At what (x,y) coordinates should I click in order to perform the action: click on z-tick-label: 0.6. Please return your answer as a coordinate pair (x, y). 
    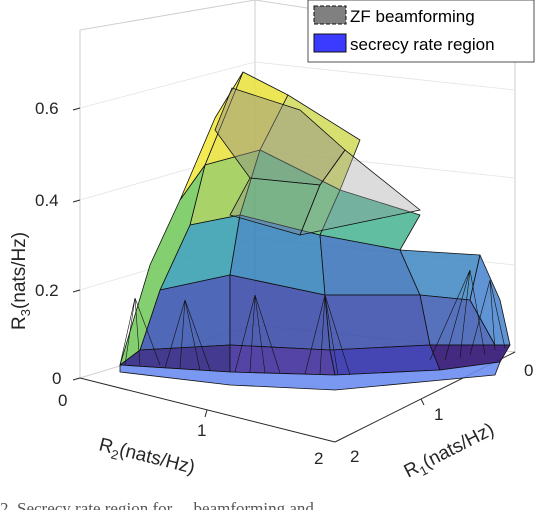
    Looking at the image, I should click on (47, 108).